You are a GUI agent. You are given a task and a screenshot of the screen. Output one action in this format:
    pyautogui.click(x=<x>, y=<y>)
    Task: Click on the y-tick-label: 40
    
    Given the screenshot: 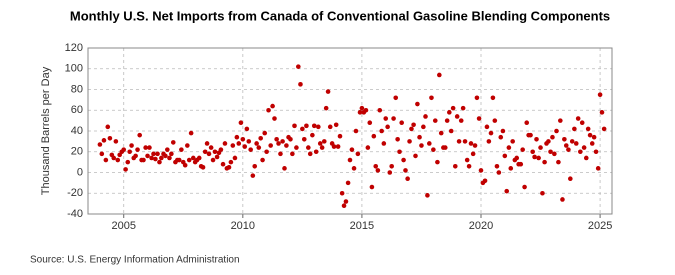 What is the action you would take?
    pyautogui.click(x=77, y=131)
    